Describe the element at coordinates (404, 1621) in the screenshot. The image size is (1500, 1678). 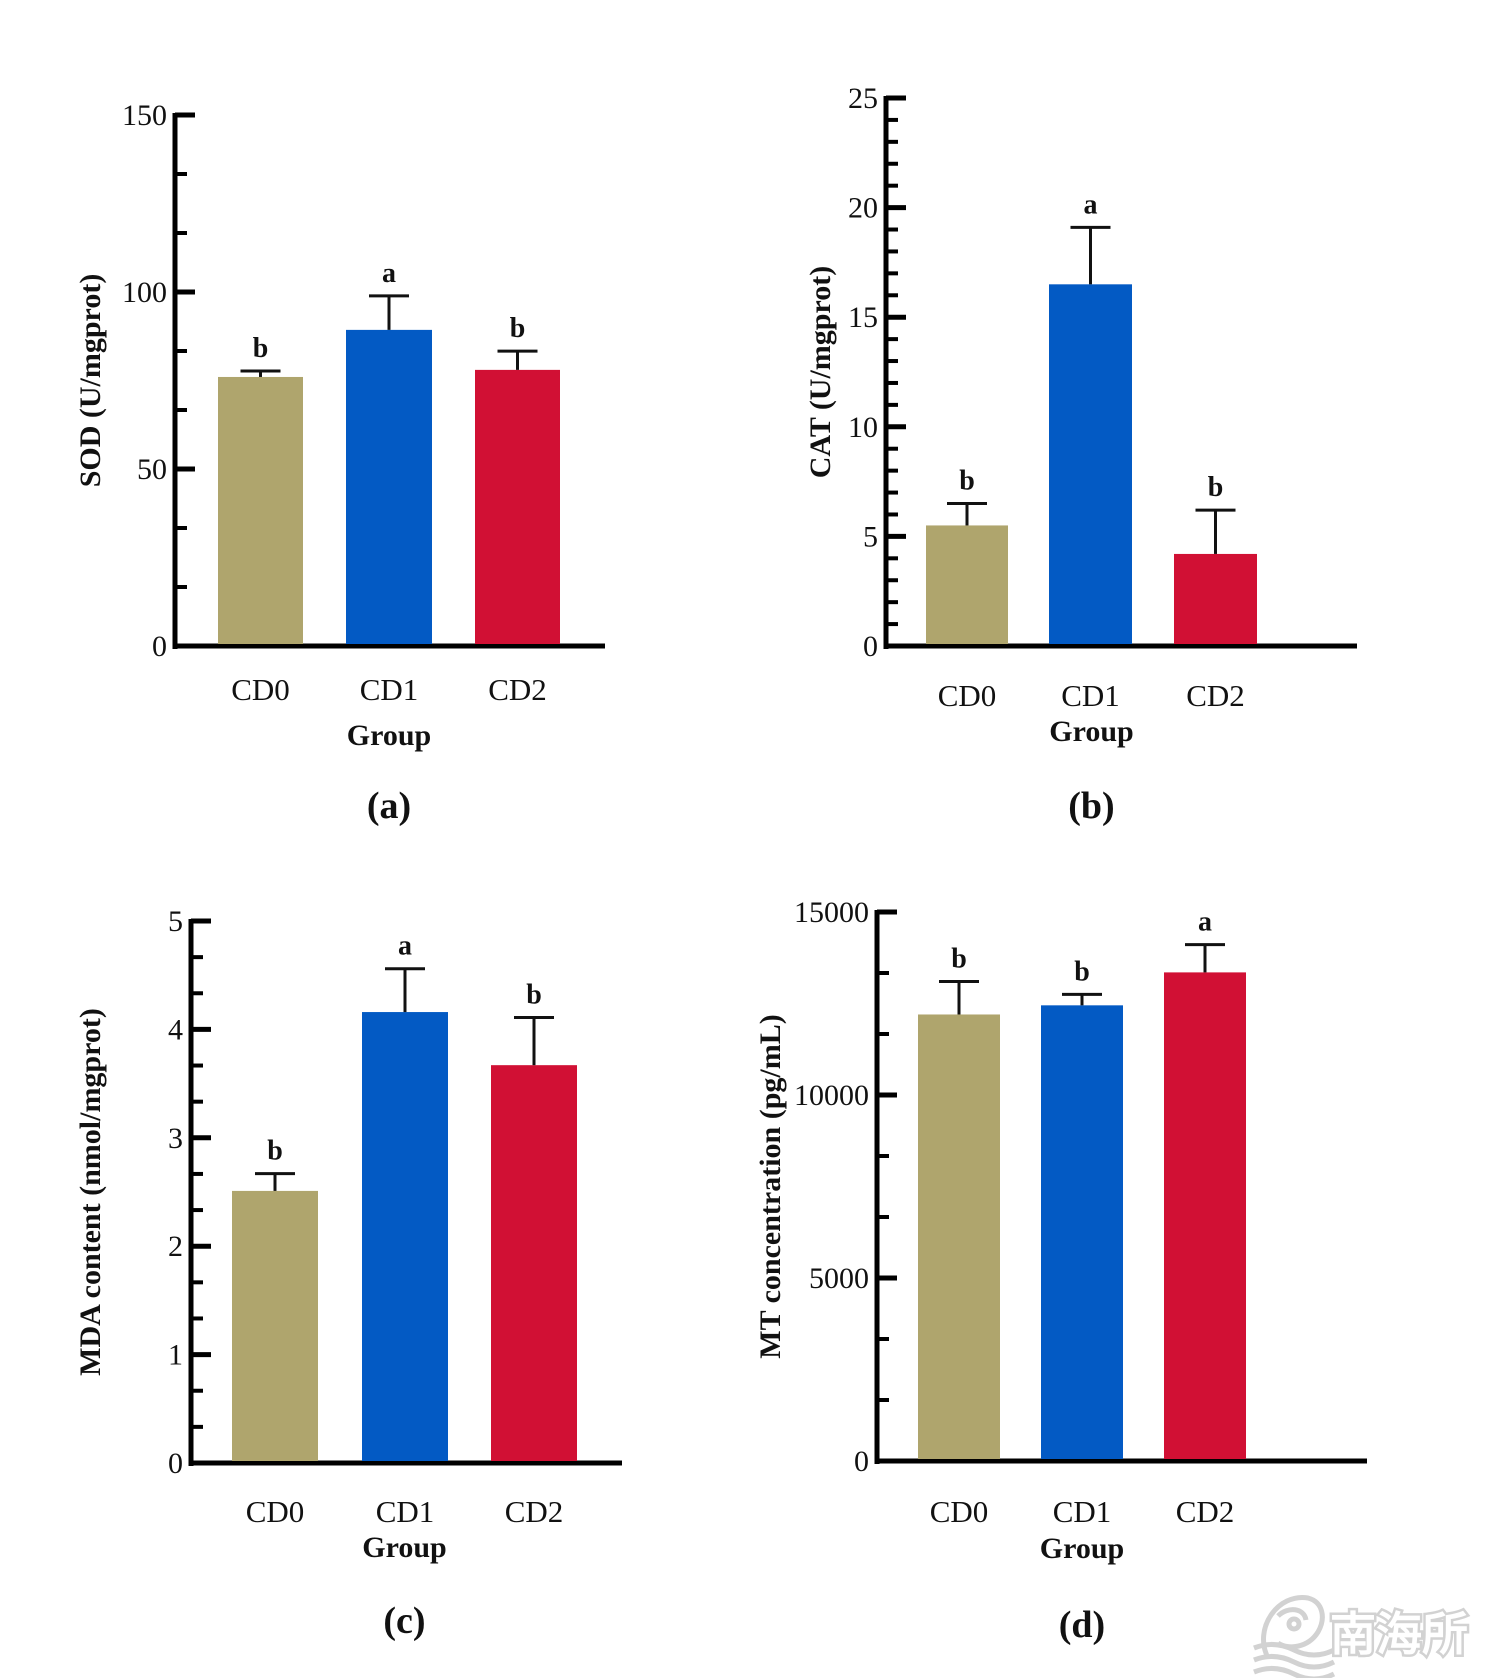
I see `panel-label: (c)` at that location.